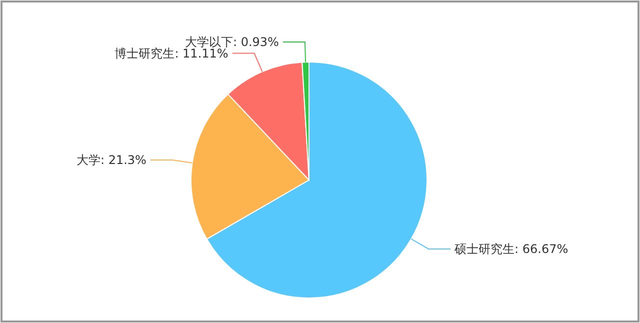  What do you see at coordinates (111, 160) in the screenshot?
I see `slice-label: 大学: 21.3%` at bounding box center [111, 160].